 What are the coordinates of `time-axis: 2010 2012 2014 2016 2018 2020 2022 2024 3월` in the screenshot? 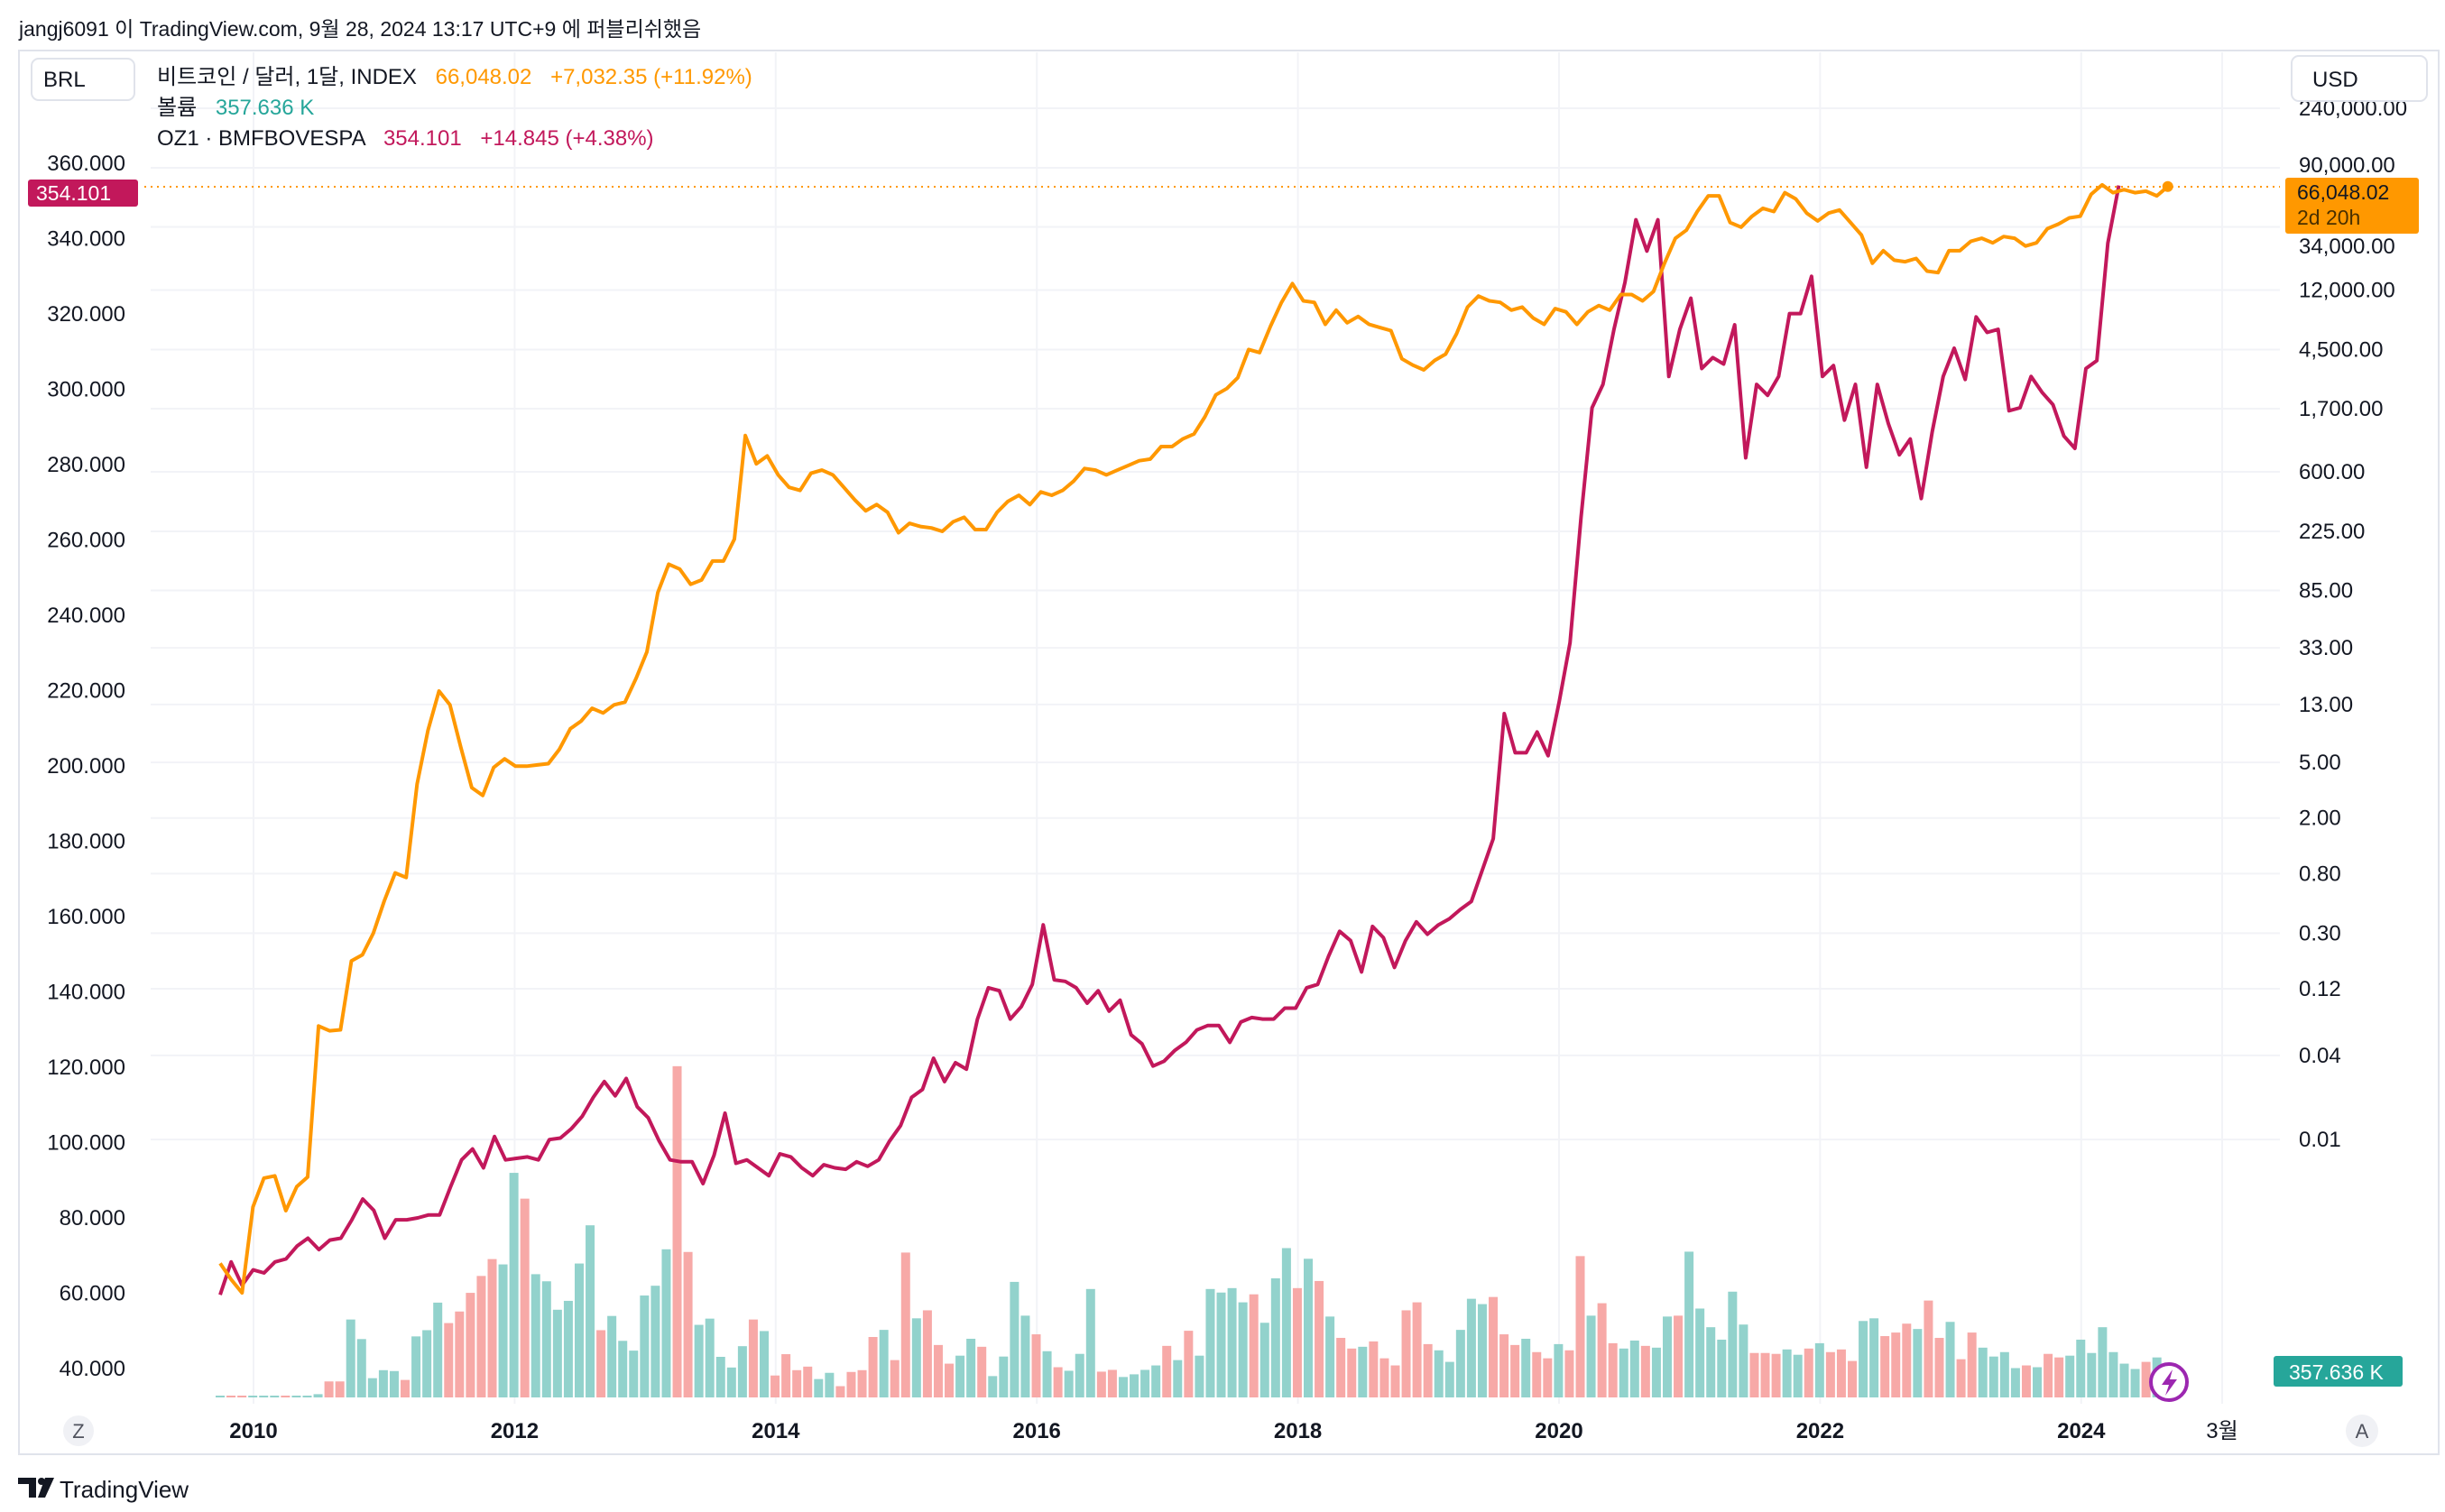 It's located at (1233, 1431).